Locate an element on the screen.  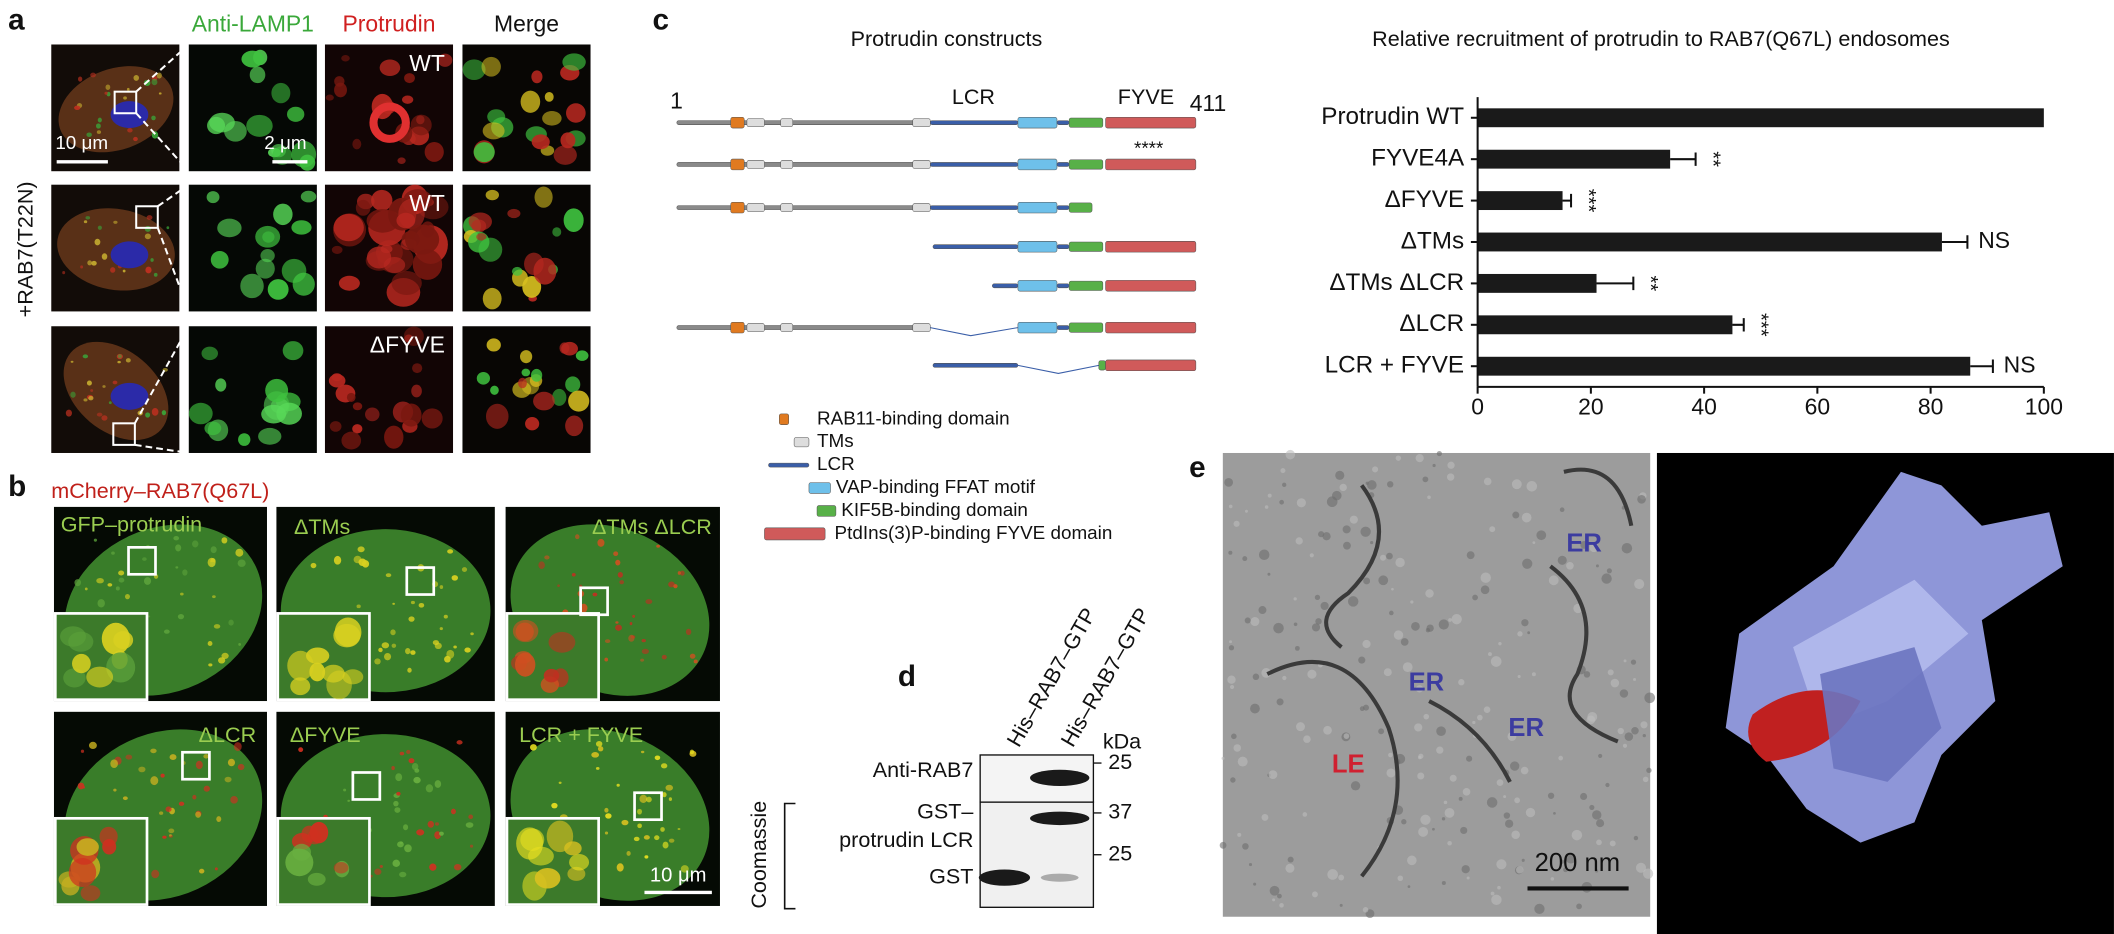
region-label: FYVE is located at coordinates (1146, 96).